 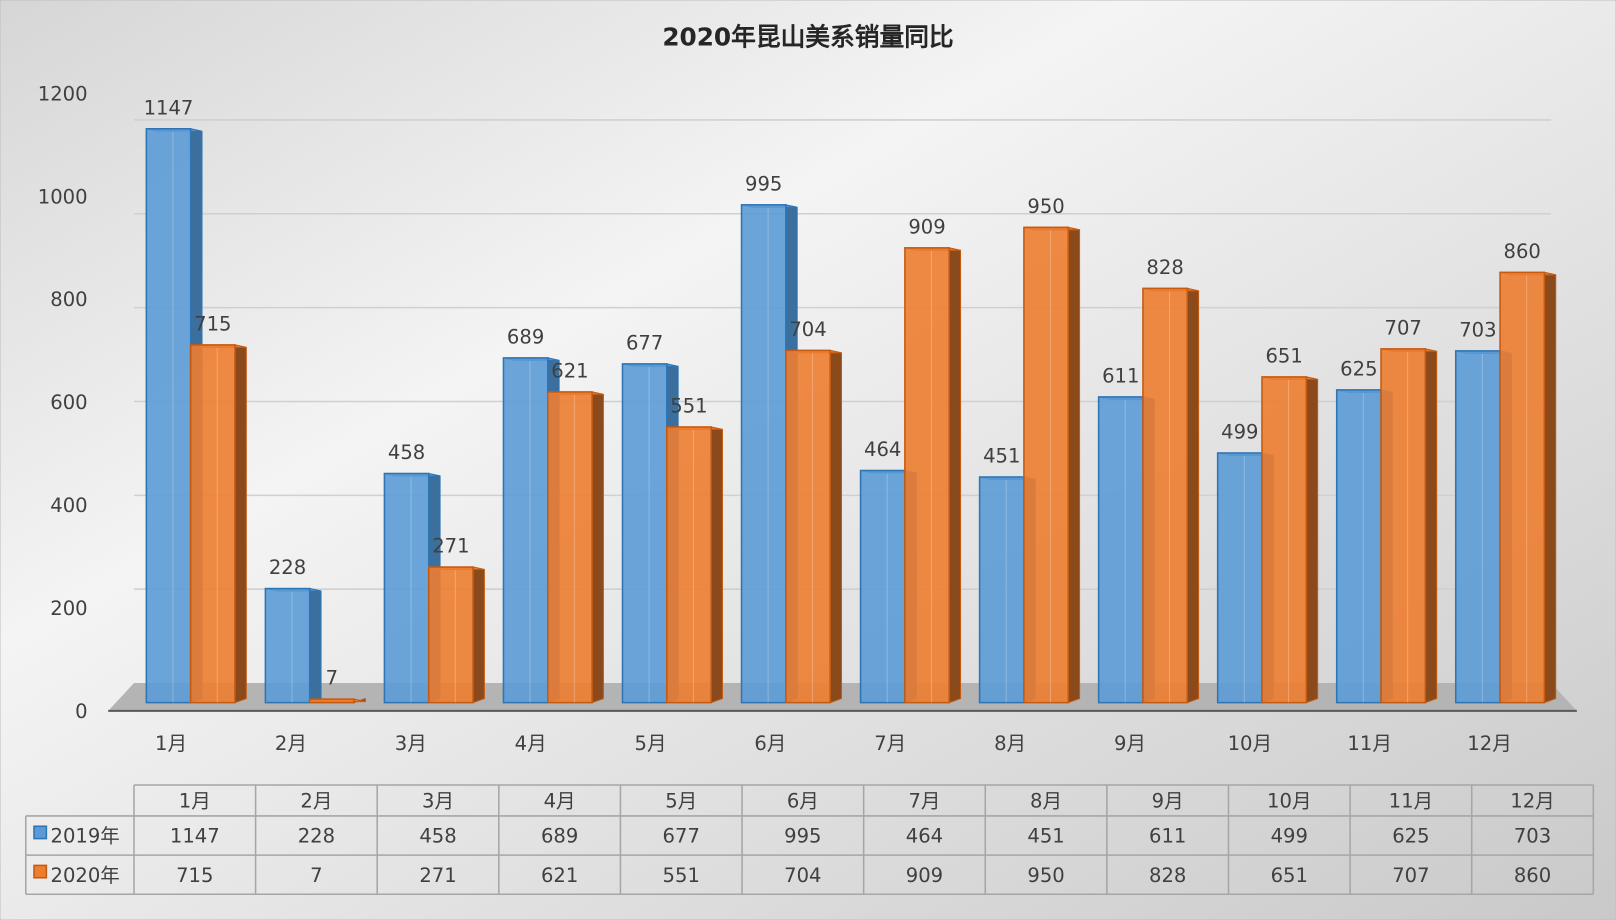 What do you see at coordinates (1358, 369) in the screenshot?
I see `data-label: 625` at bounding box center [1358, 369].